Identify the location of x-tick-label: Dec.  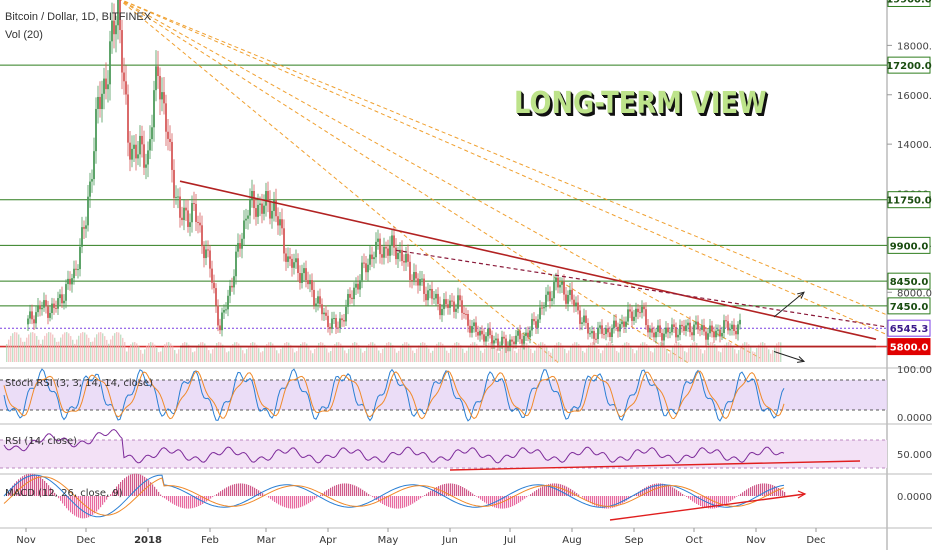
(815, 540).